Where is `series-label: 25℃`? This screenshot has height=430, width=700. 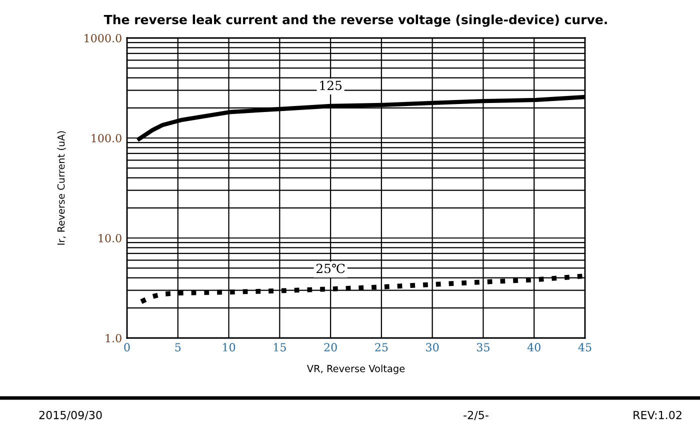 series-label: 25℃ is located at coordinates (330, 269).